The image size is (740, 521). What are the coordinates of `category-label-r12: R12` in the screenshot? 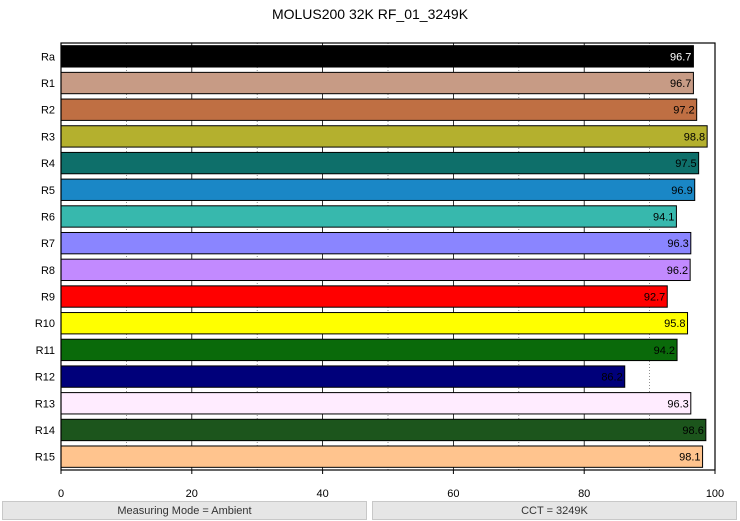 It's located at (45, 378).